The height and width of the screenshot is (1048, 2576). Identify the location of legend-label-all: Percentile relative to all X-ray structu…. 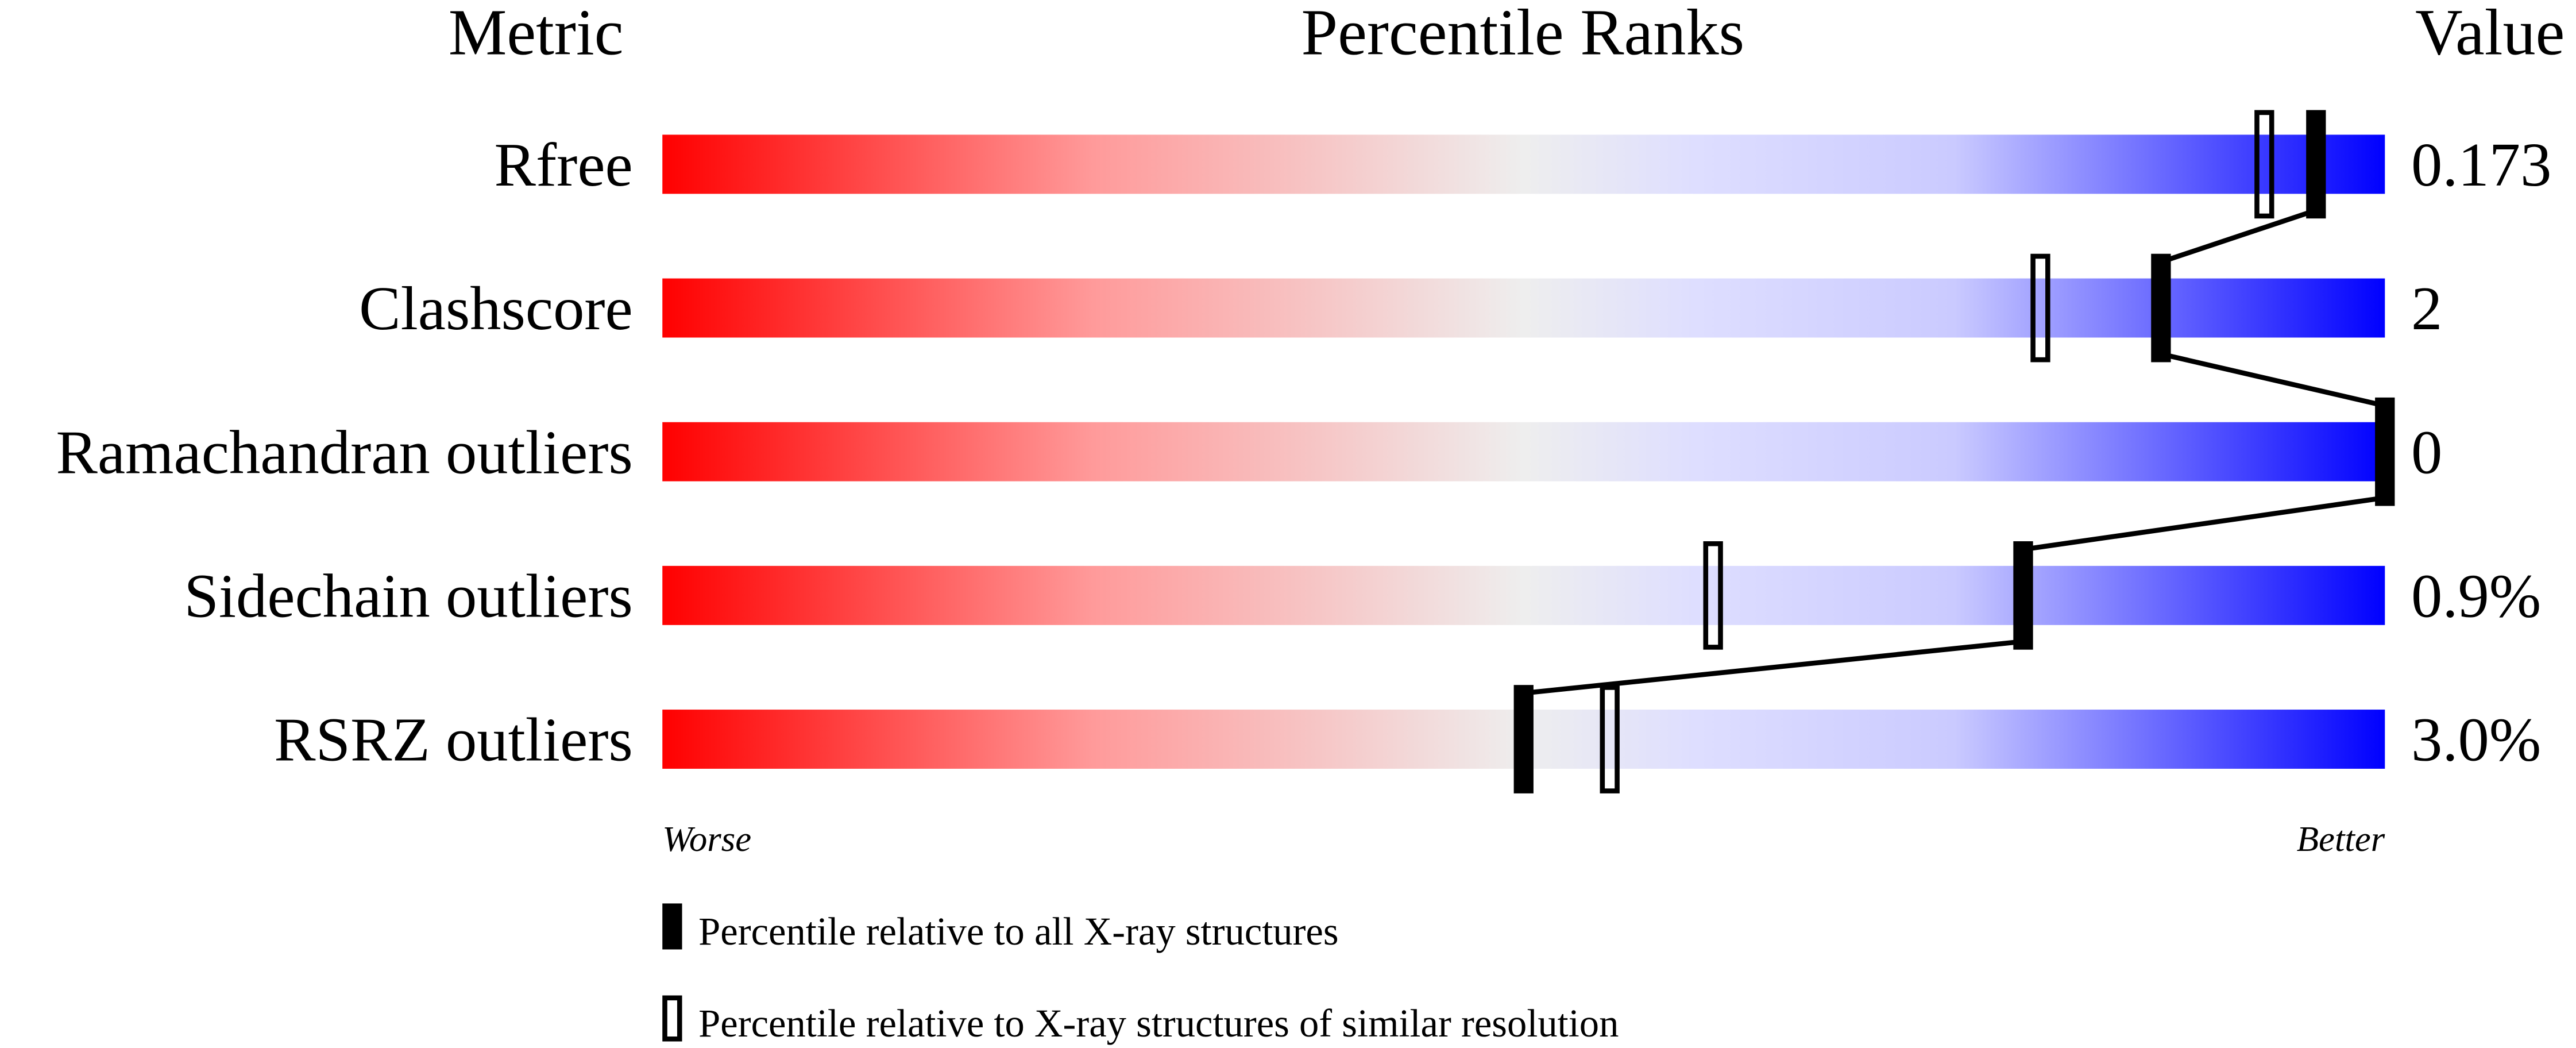
(1018, 932).